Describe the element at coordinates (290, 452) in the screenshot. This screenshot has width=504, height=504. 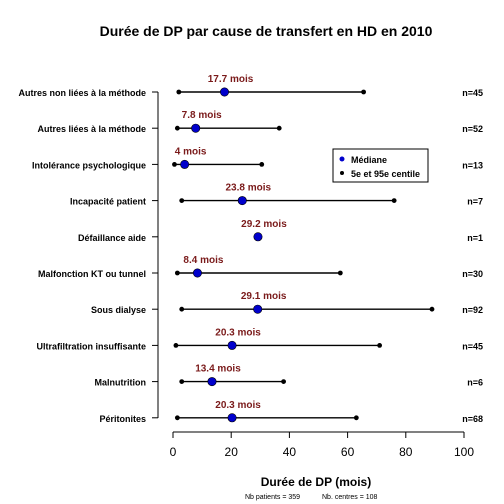
I see `x-tick-label: 40` at that location.